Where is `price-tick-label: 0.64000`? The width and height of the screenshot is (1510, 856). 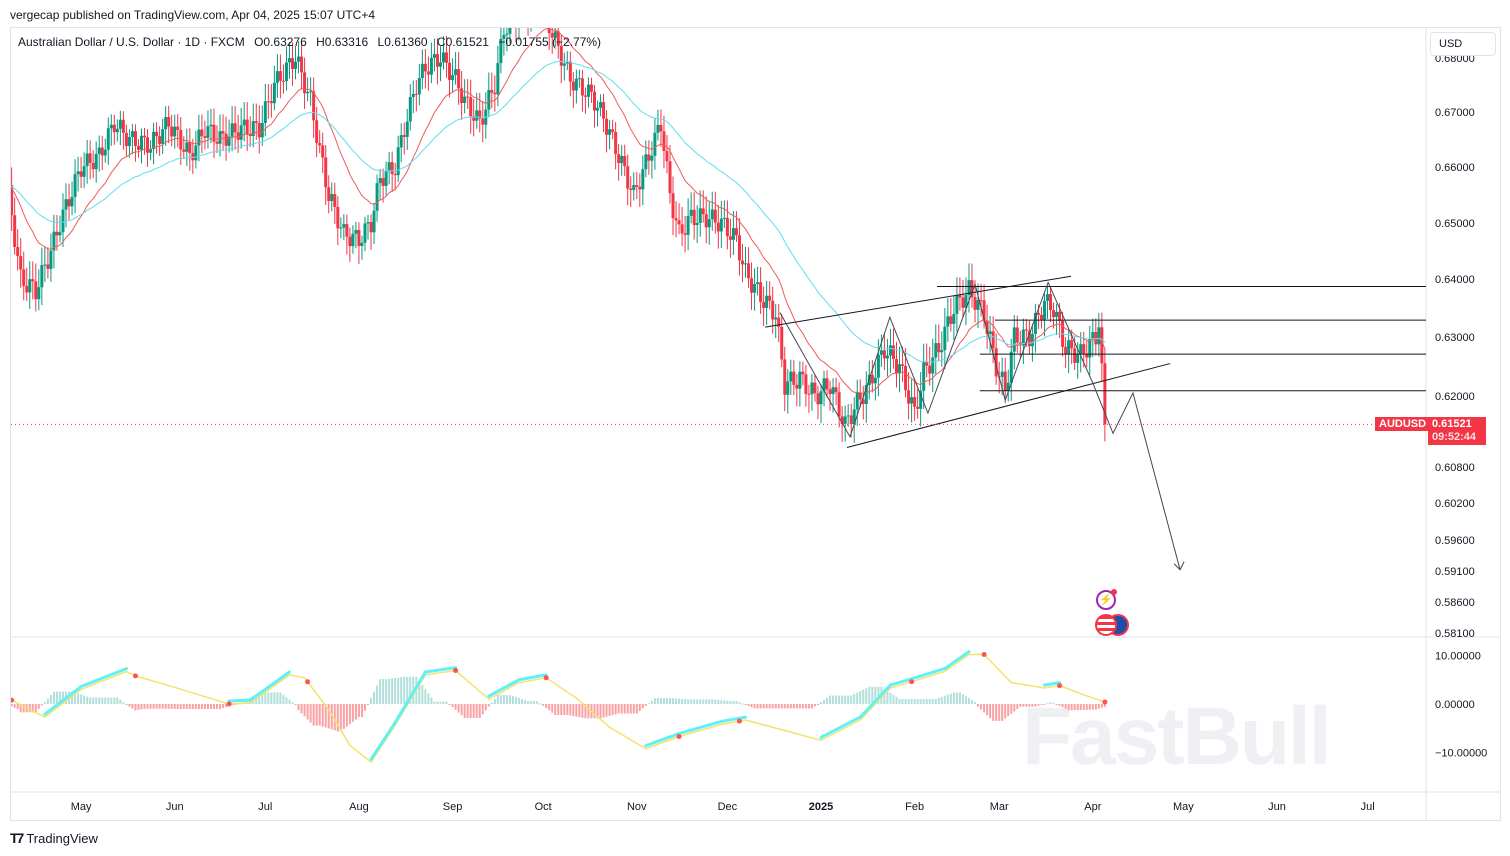 price-tick-label: 0.64000 is located at coordinates (1455, 280).